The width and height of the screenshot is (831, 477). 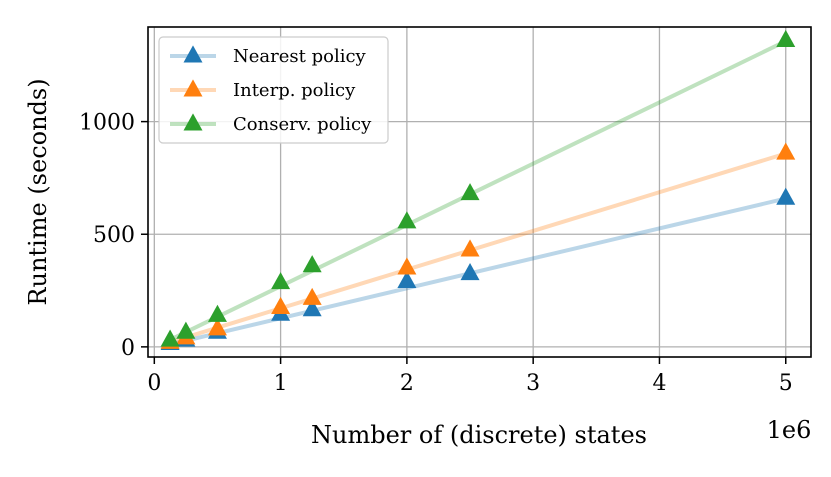 I want to click on x-tick-label: 0, so click(x=154, y=383).